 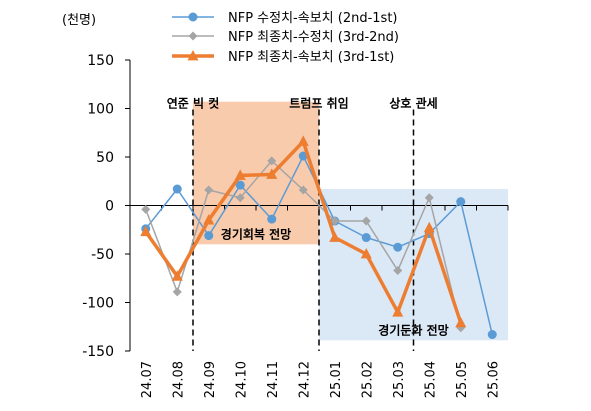 I want to click on legend-item-1: NFP 수정치-속보치 (2nd-1st), so click(x=285, y=18).